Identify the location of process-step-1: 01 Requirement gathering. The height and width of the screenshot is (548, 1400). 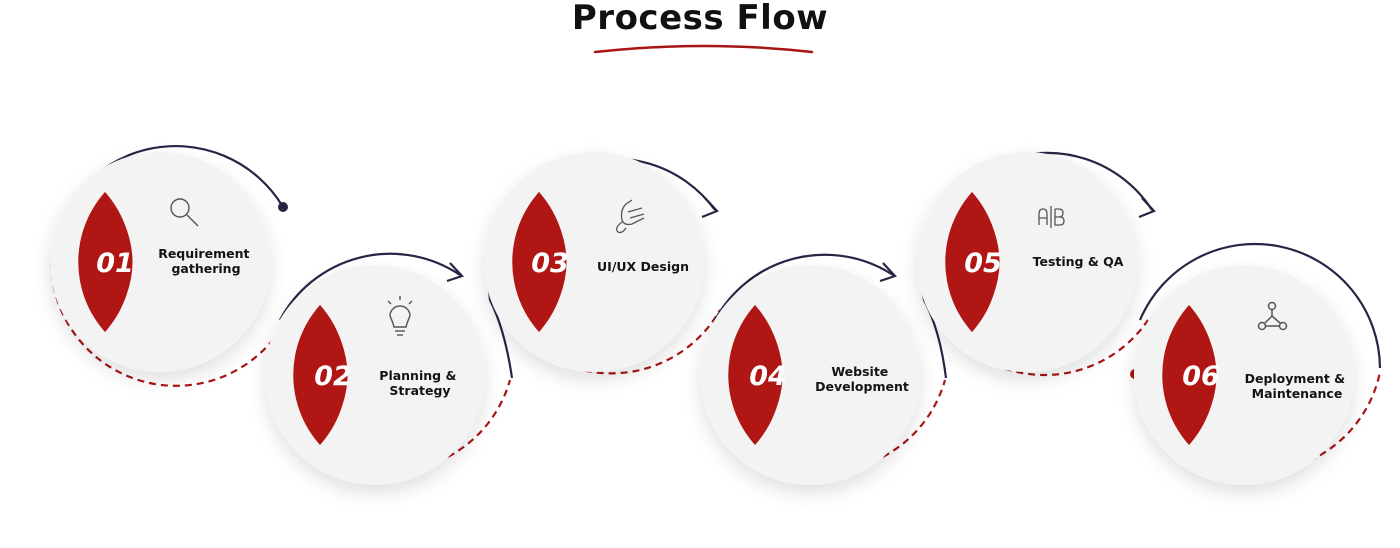
(168, 265).